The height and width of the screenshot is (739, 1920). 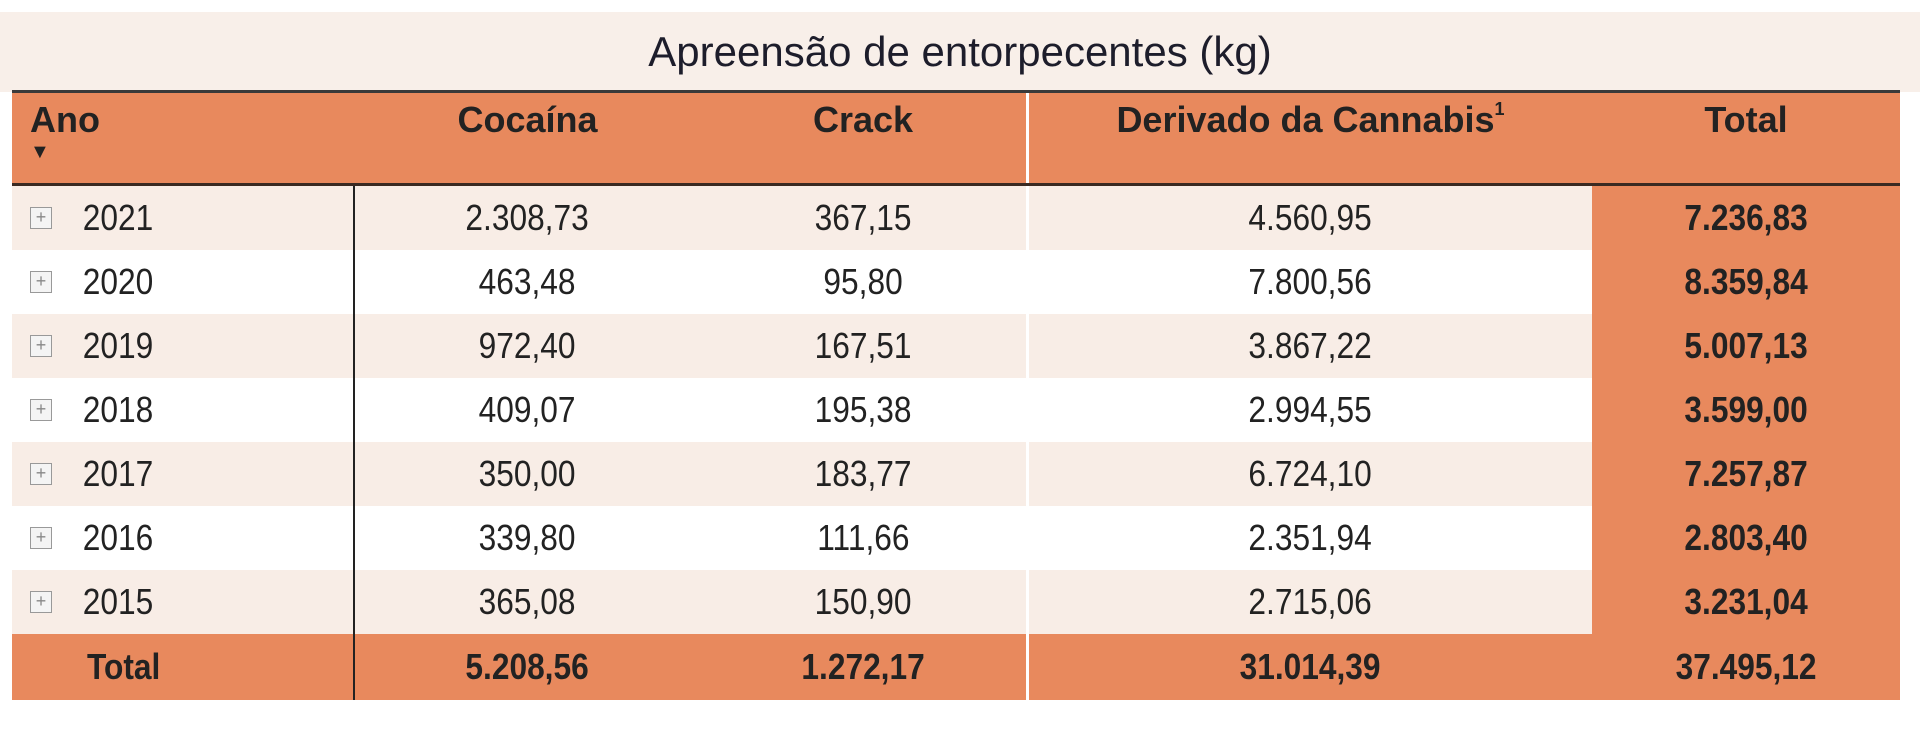 I want to click on year-cell: +2019, so click(x=183, y=346).